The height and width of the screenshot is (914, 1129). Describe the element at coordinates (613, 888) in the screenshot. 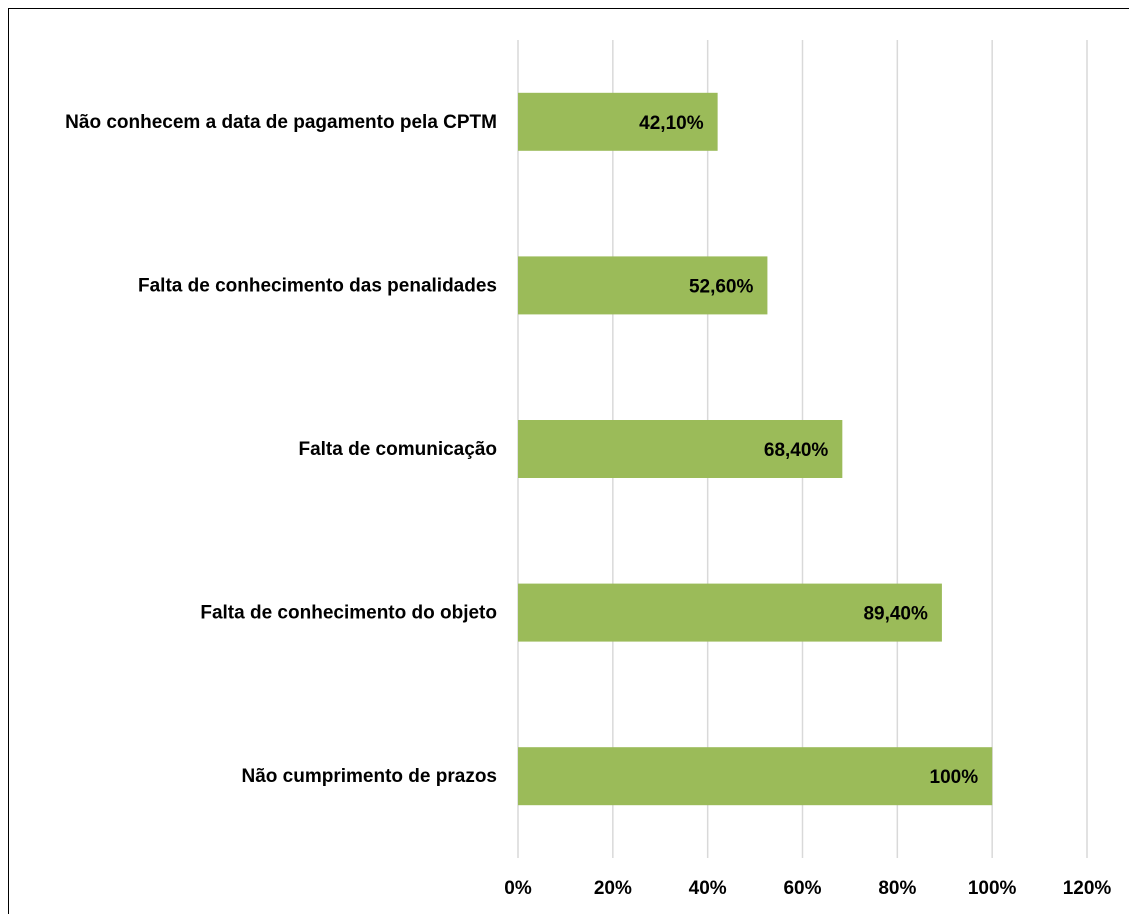

I see `x-tick-label: 20%` at that location.